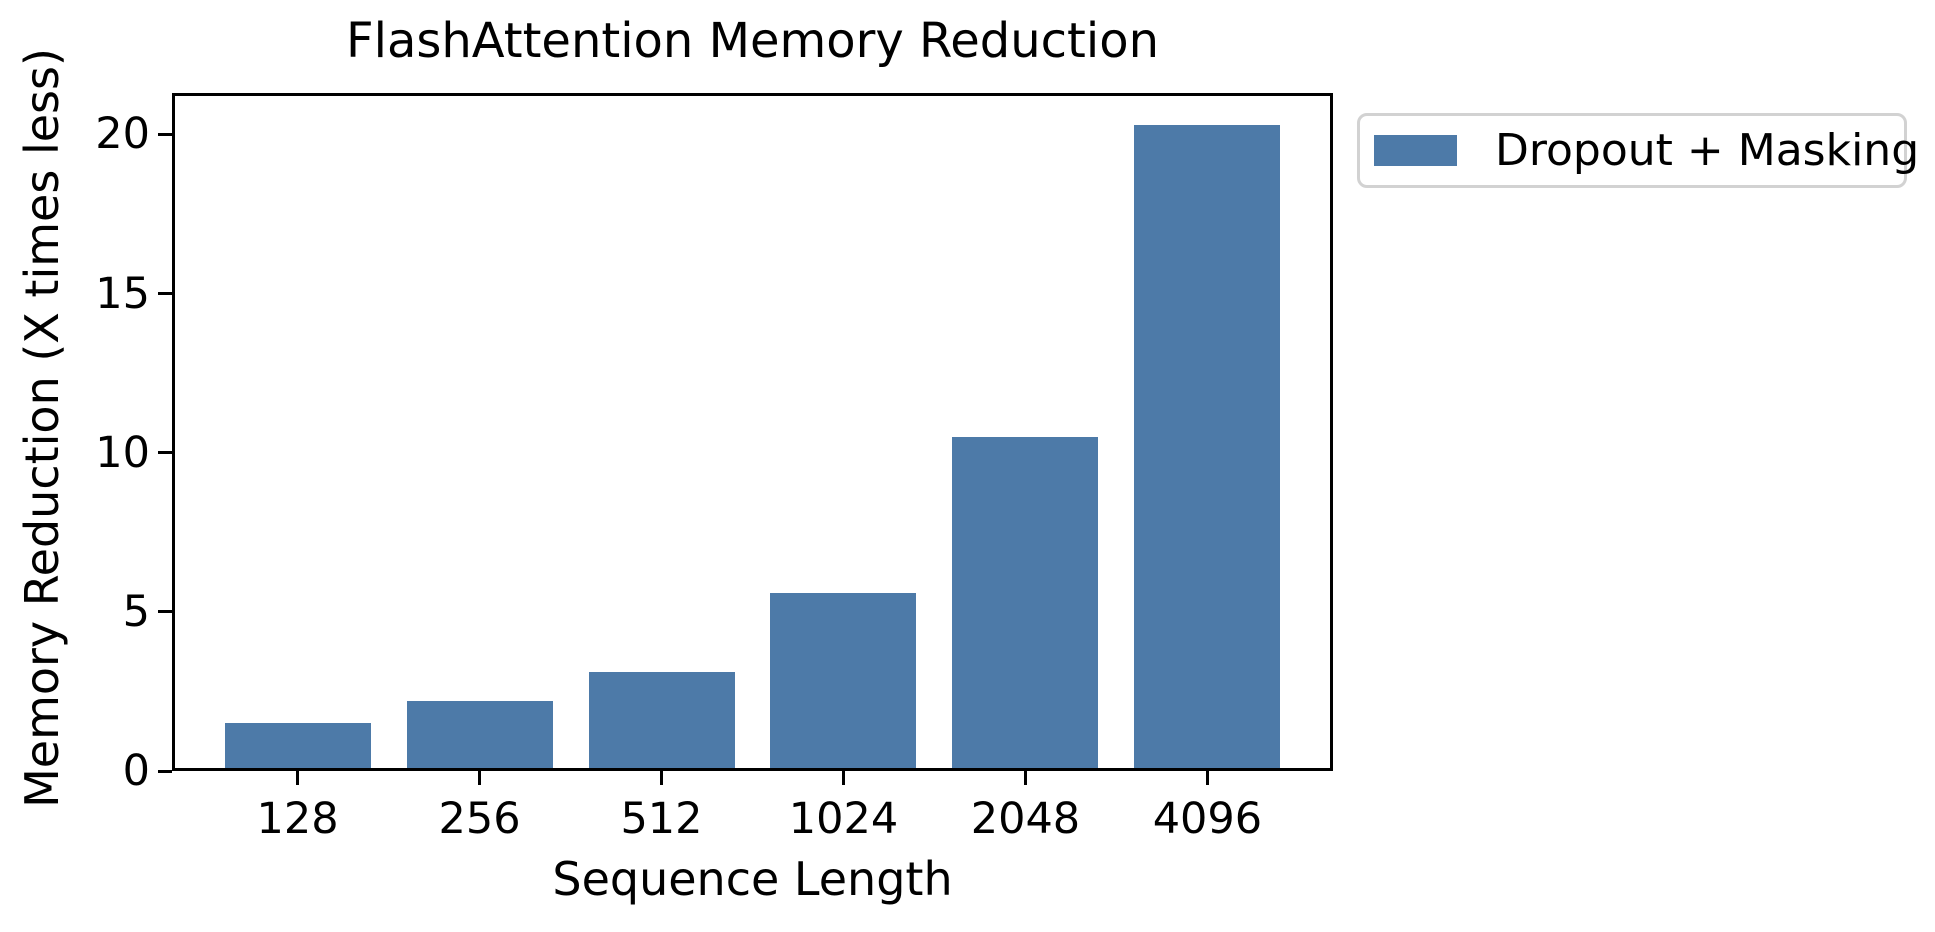 Image resolution: width=1935 pixels, height=932 pixels. What do you see at coordinates (136, 611) in the screenshot?
I see `y-tick-label: 5` at bounding box center [136, 611].